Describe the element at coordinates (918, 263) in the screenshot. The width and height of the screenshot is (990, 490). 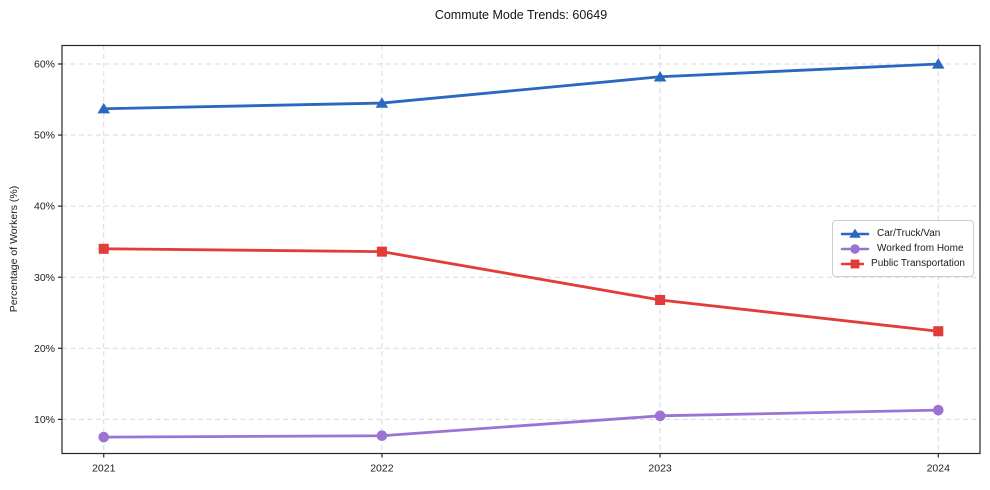
I see `legend-label: Public Transportation` at that location.